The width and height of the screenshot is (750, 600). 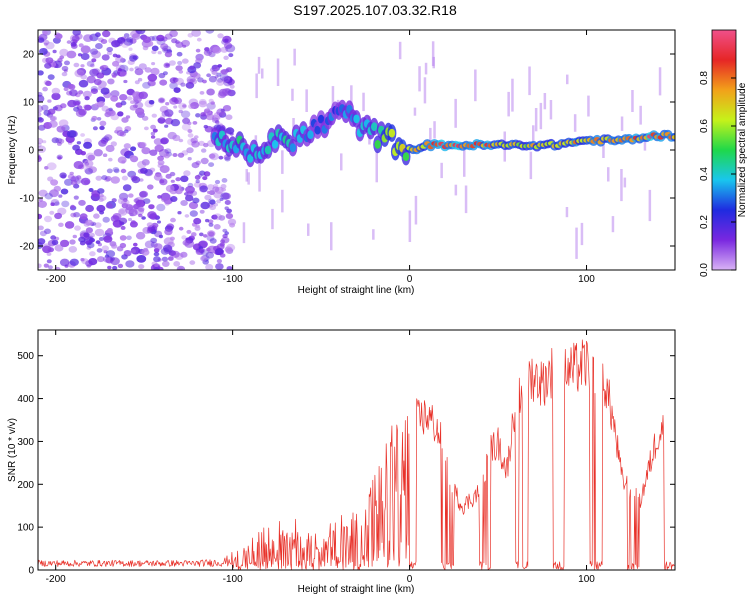 I want to click on y-tick-label: 500, so click(x=25, y=356).